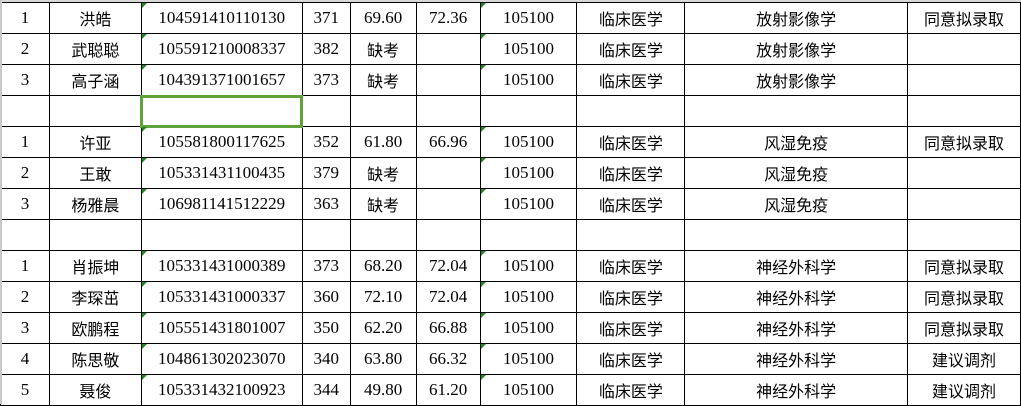 This screenshot has height=406, width=1021. I want to click on exam-id-cell: 105331431000337, so click(221, 297).